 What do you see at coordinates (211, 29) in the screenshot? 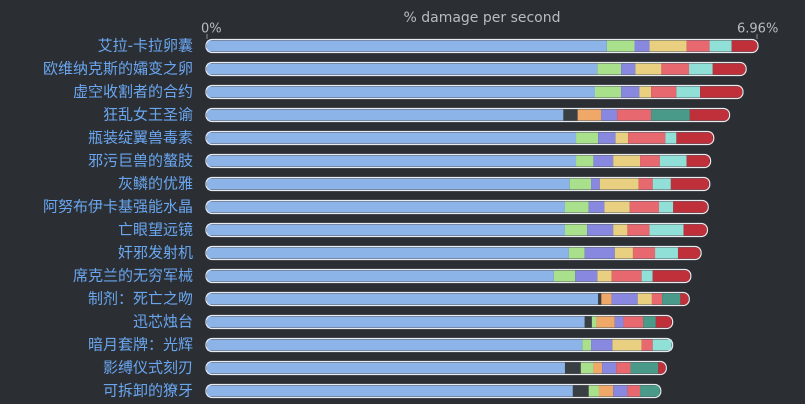
I see `x-tick-label: 0%` at bounding box center [211, 29].